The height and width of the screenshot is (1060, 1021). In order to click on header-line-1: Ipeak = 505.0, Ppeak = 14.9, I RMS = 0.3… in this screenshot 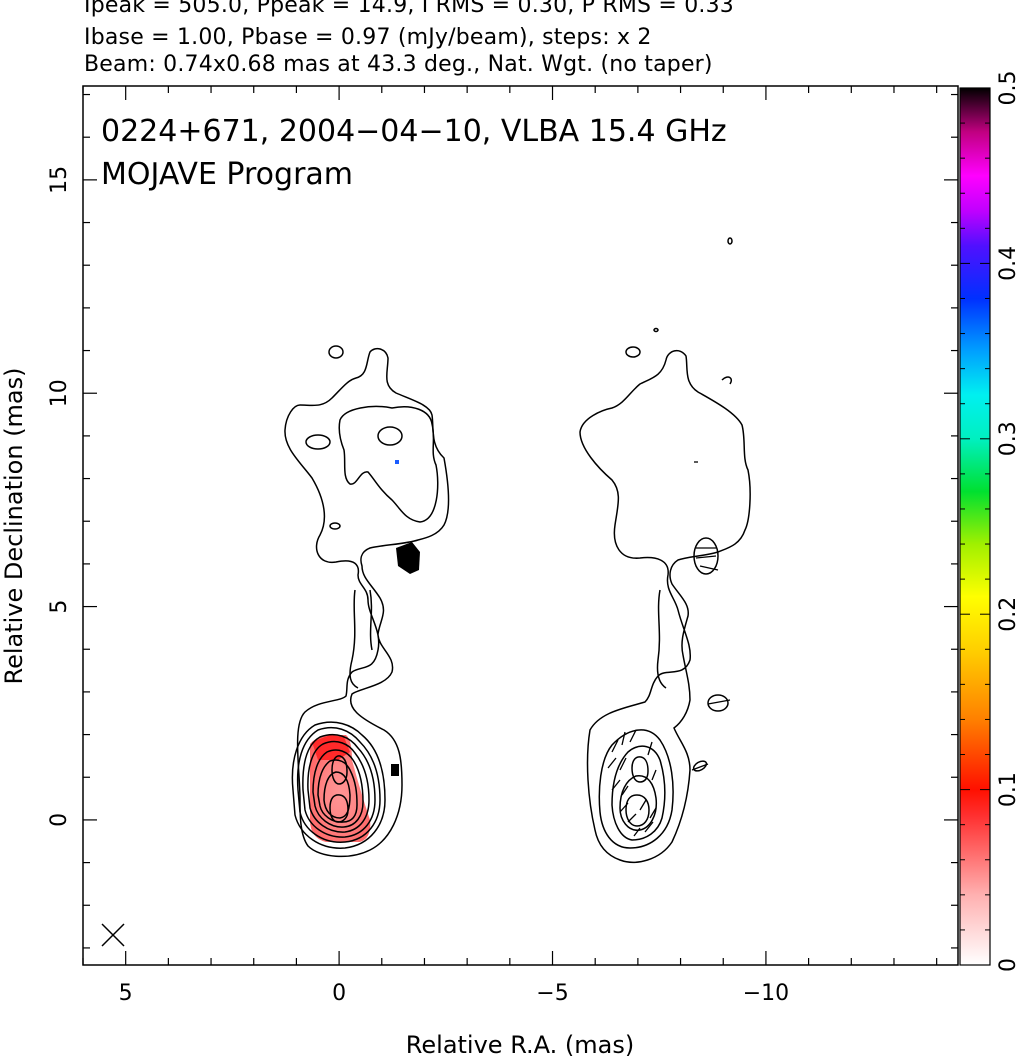, I will do `click(409, 9)`.